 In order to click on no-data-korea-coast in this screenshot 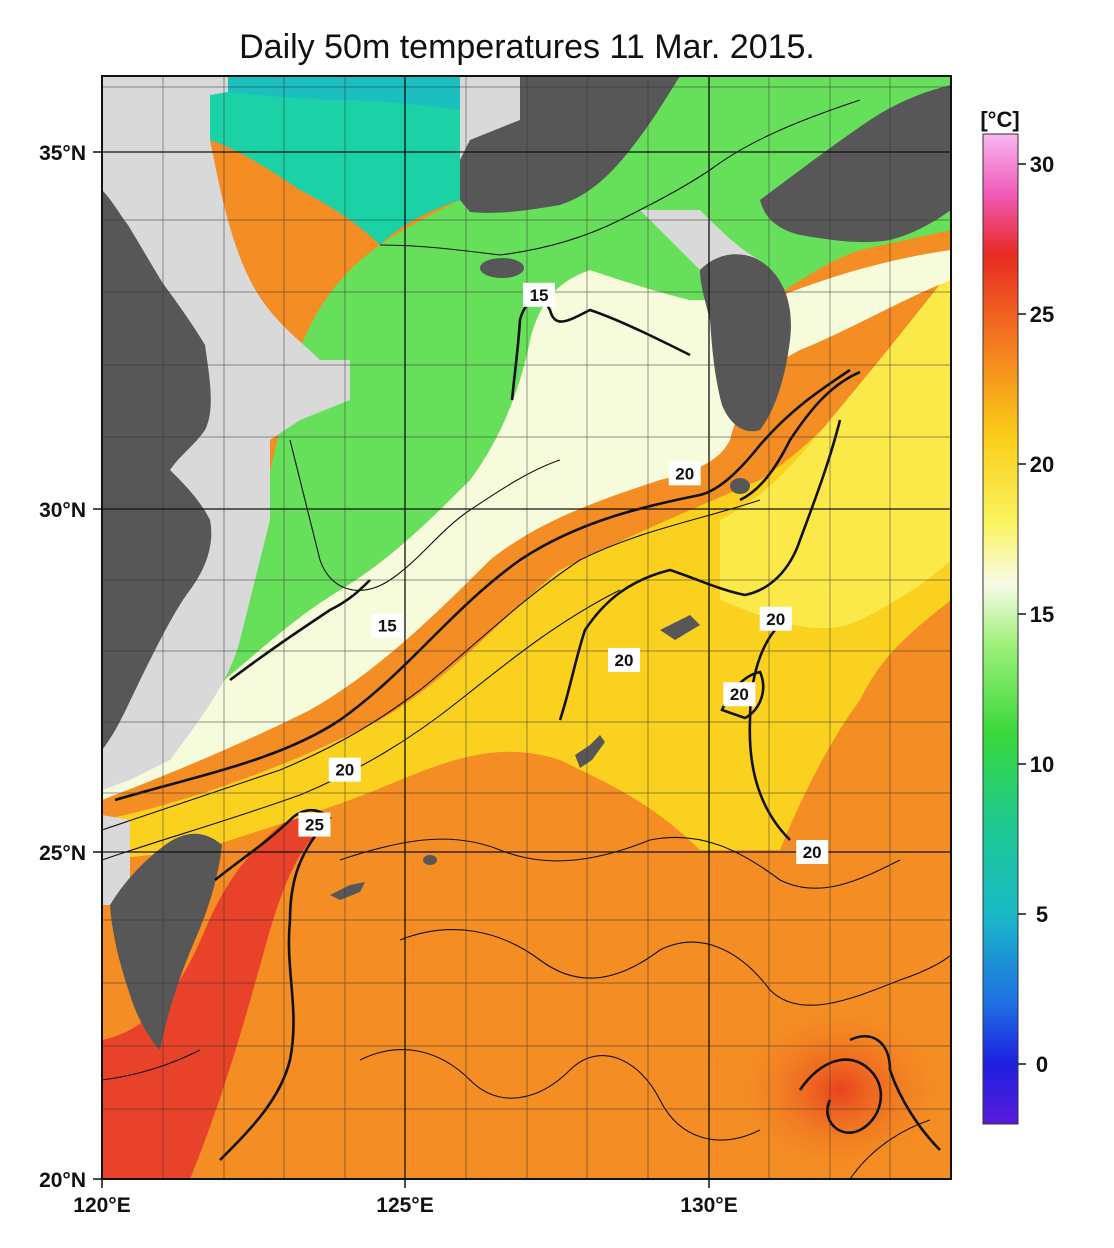, I will do `click(490, 118)`.